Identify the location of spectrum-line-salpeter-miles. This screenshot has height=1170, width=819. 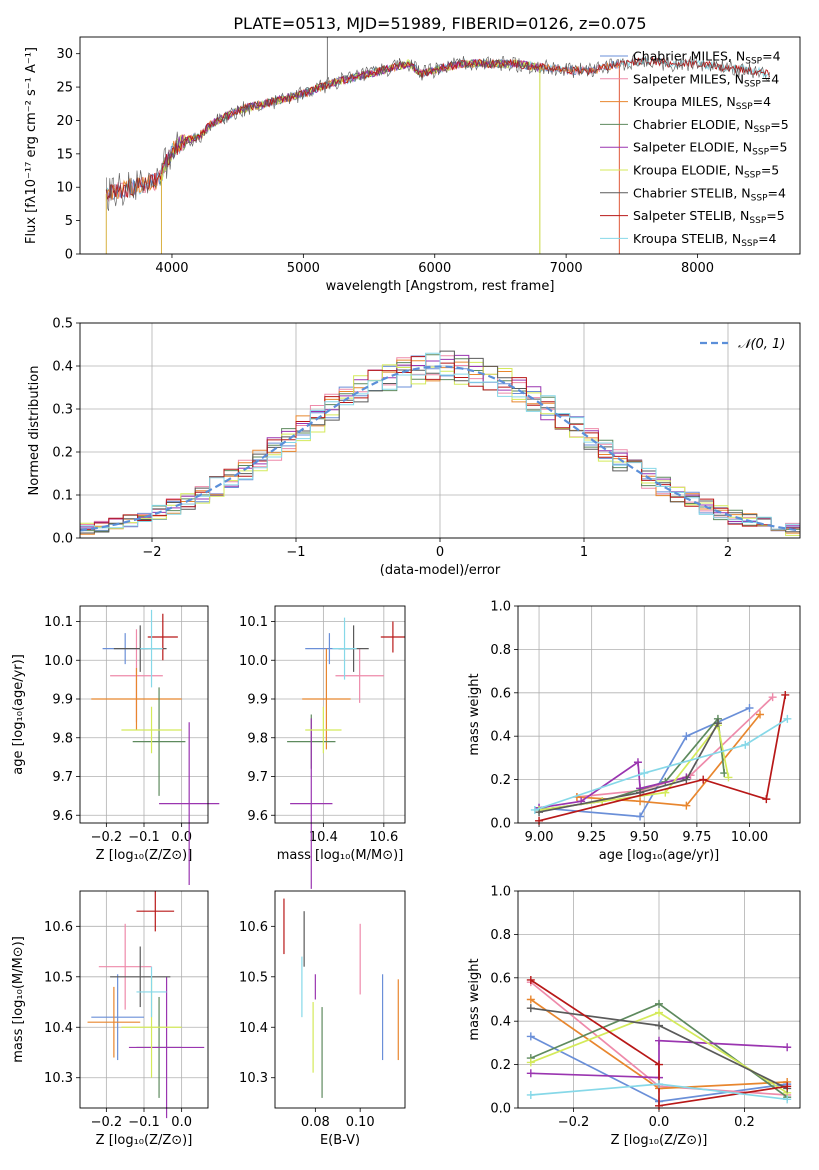
(362, 130).